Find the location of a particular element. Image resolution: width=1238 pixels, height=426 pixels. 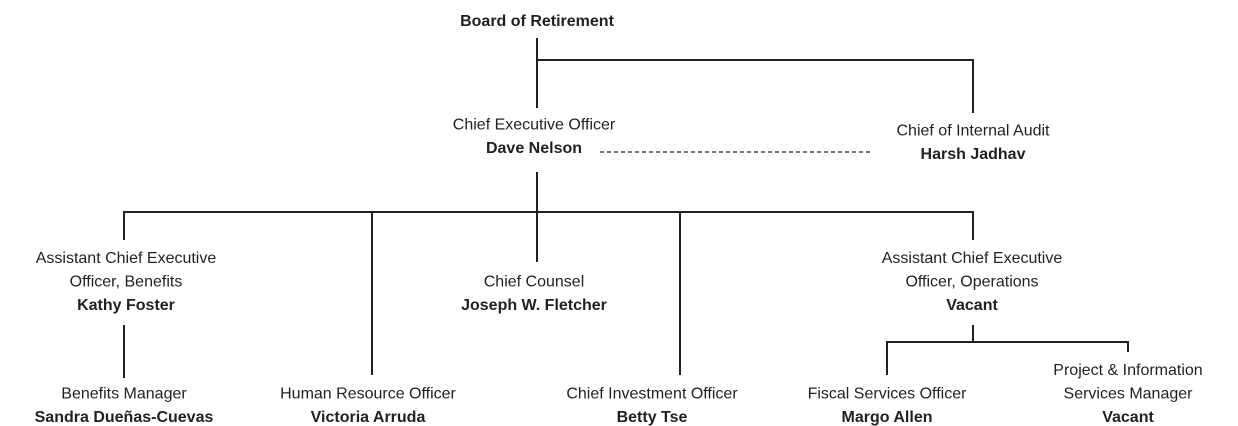

person-name: Betty Tse is located at coordinates (652, 417).